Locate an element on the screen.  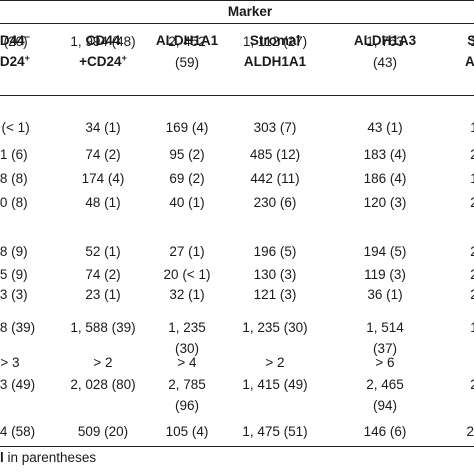
column-header-line1: St is located at coordinates (470, 40).